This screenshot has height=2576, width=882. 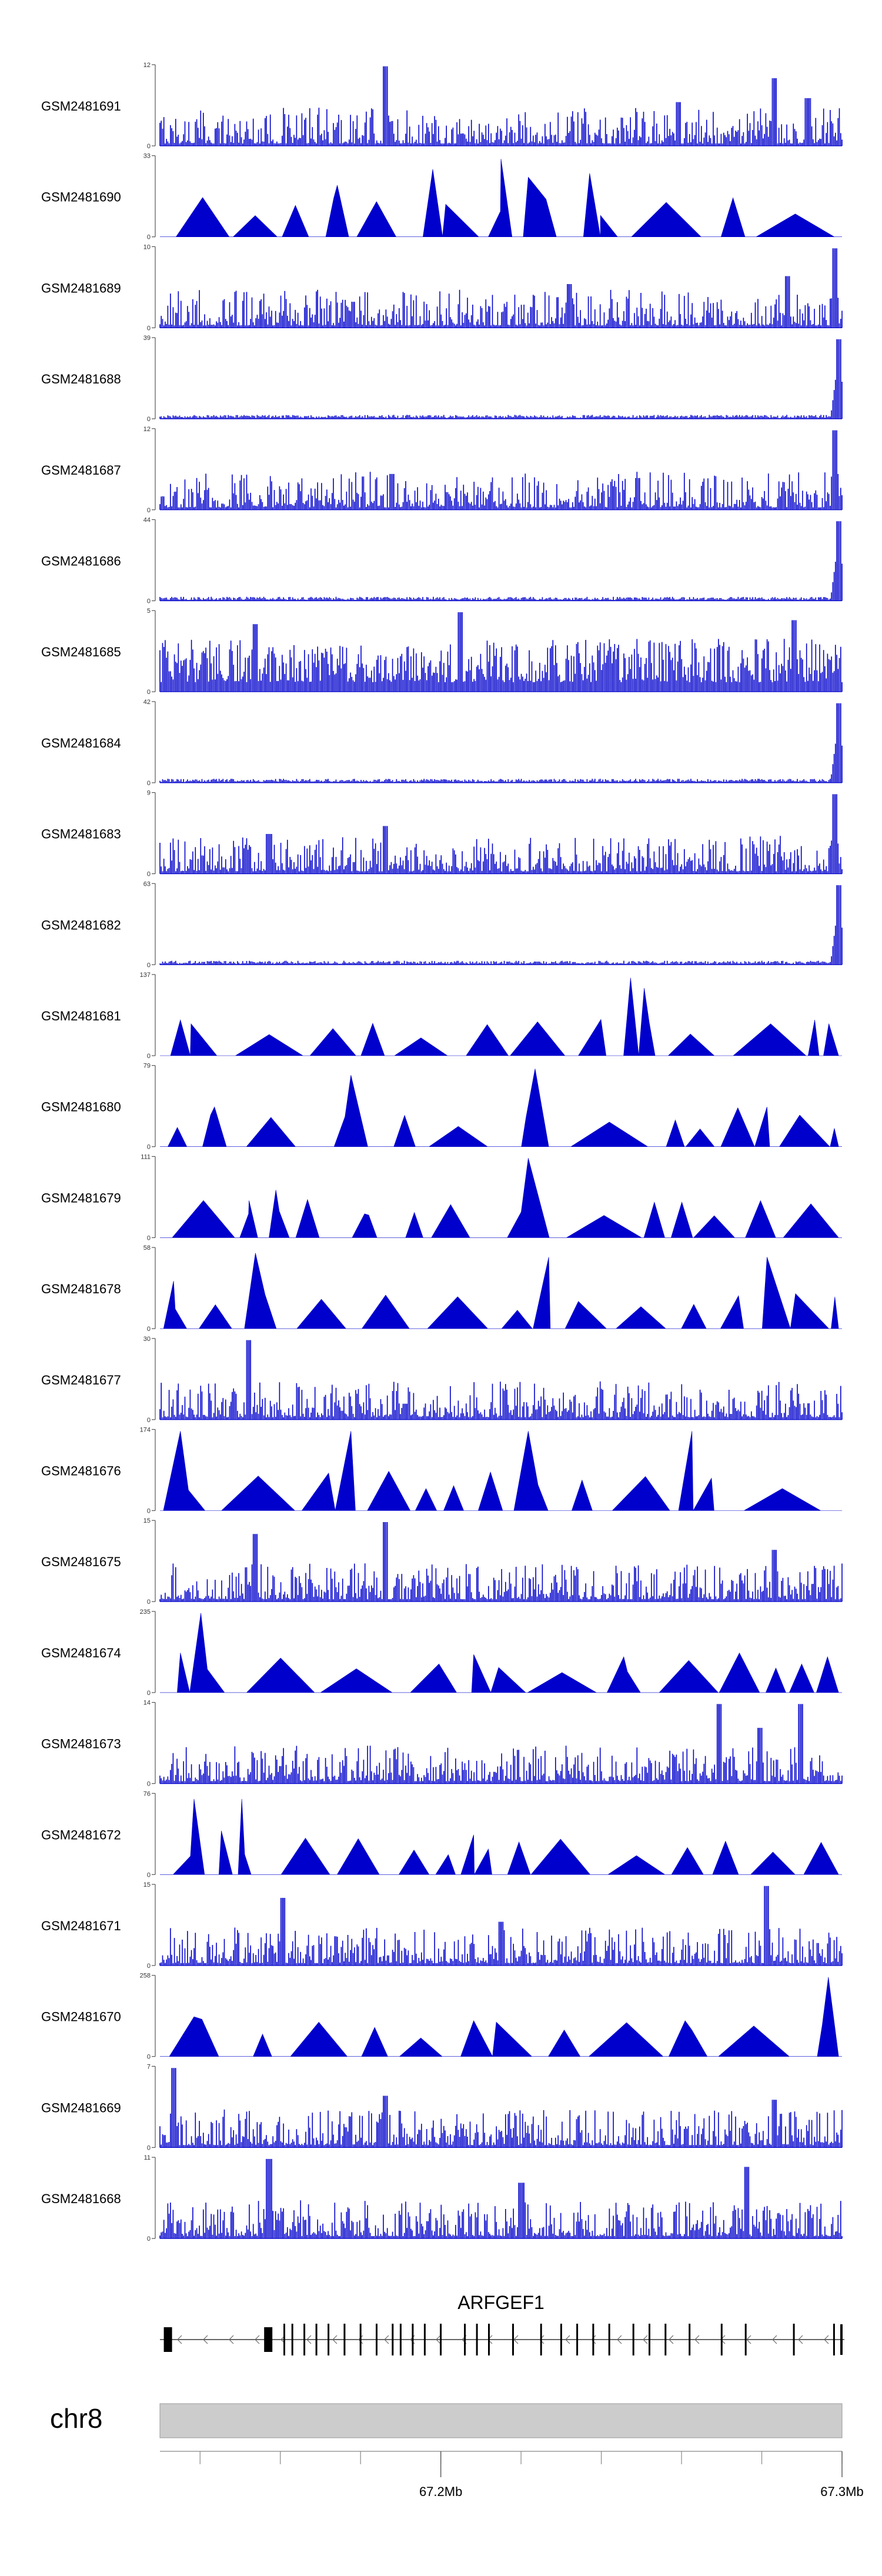 I want to click on track-GSM2481684: GSM2481684 42 0, so click(x=442, y=743).